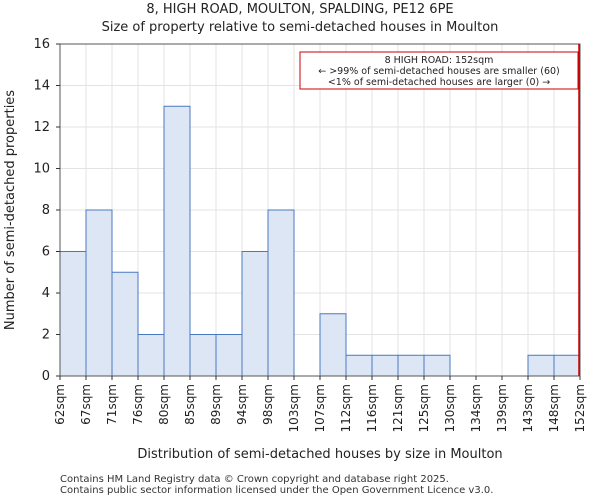  Describe the element at coordinates (439, 60) in the screenshot. I see `annotation-line: 8 HIGH ROAD: 152sqm` at that location.